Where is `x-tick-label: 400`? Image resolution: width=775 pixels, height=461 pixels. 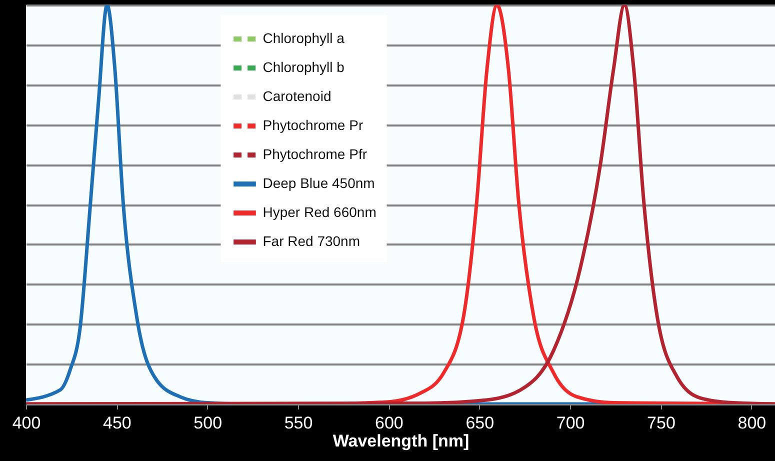
x-tick-label: 400 is located at coordinates (26, 423).